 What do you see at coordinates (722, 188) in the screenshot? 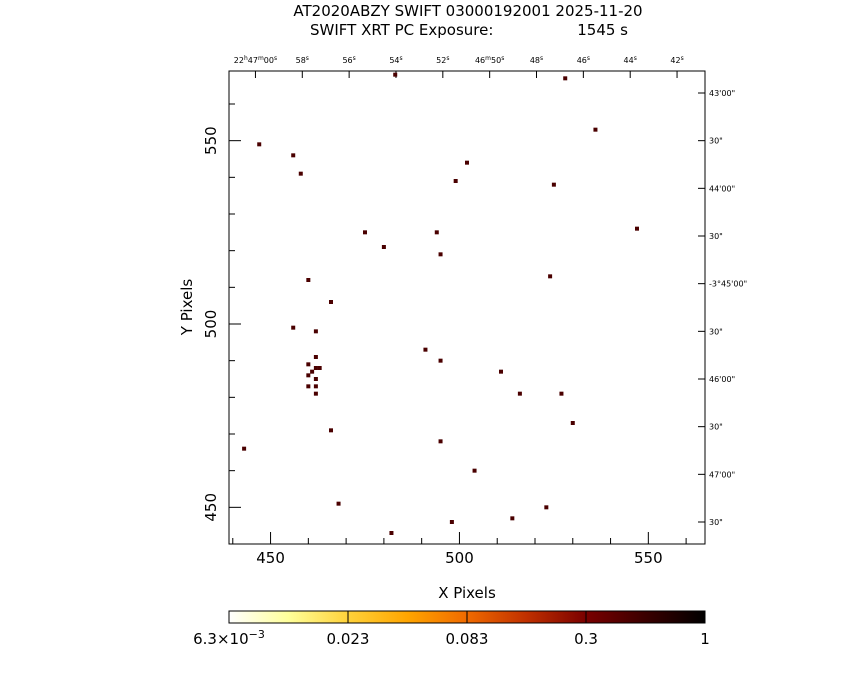
I see `dec-tick-label: 44'00"` at bounding box center [722, 188].